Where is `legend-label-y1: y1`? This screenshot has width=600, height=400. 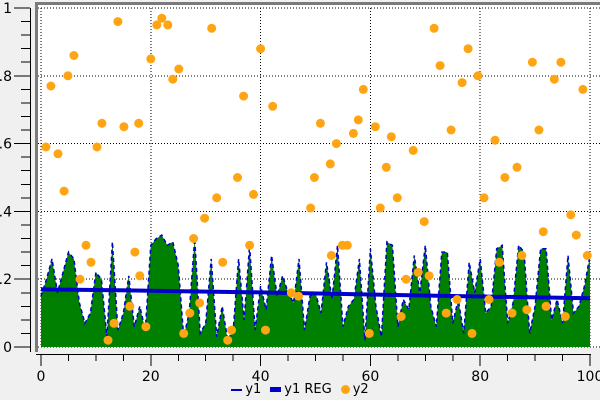 legend-label-y1: y1 is located at coordinates (253, 389).